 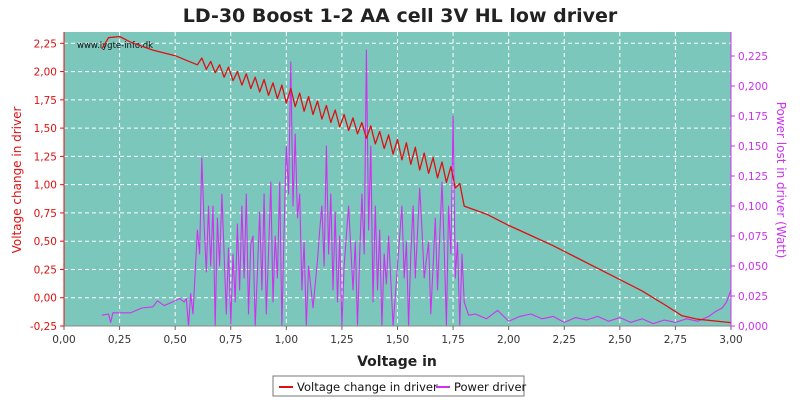 I want to click on right-tick-label: 0,200, so click(x=753, y=87).